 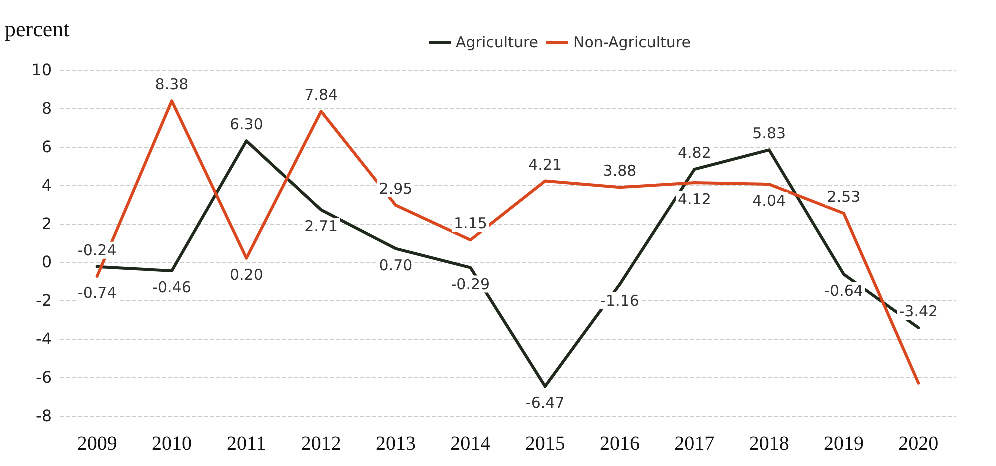 I want to click on y-axis-title: percent, so click(x=37, y=29).